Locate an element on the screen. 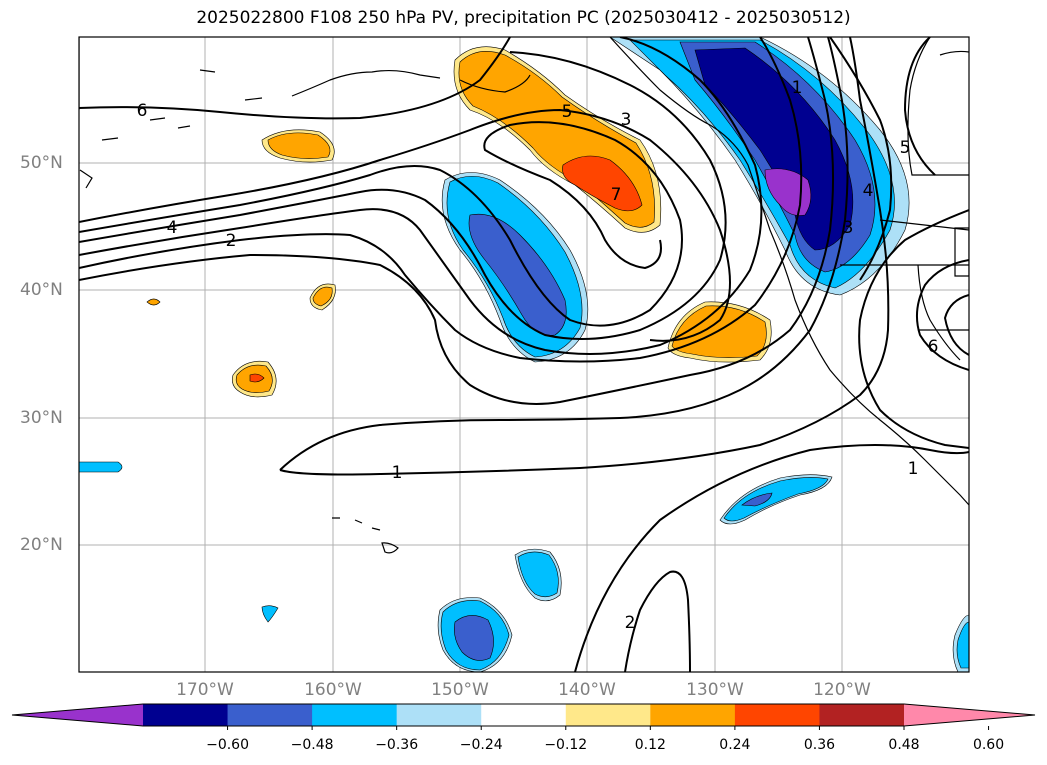 Image resolution: width=1047 pixels, height=765 pixels. colorbar-tick-label: −0.12 is located at coordinates (566, 745).